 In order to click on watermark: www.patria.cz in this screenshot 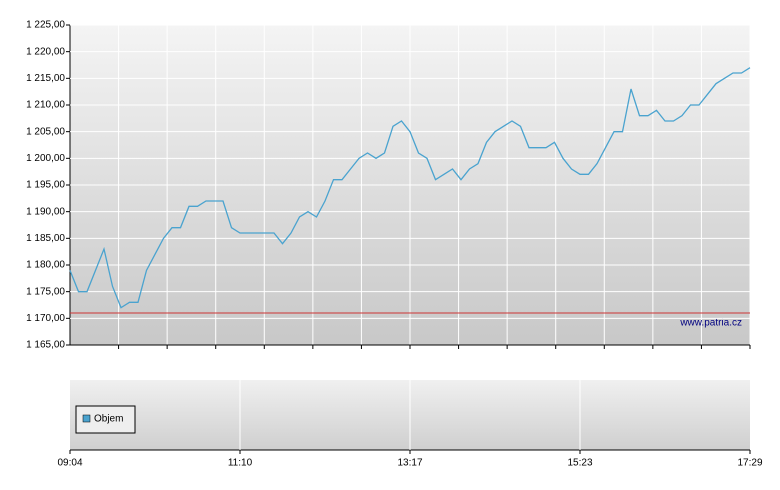, I will do `click(710, 323)`.